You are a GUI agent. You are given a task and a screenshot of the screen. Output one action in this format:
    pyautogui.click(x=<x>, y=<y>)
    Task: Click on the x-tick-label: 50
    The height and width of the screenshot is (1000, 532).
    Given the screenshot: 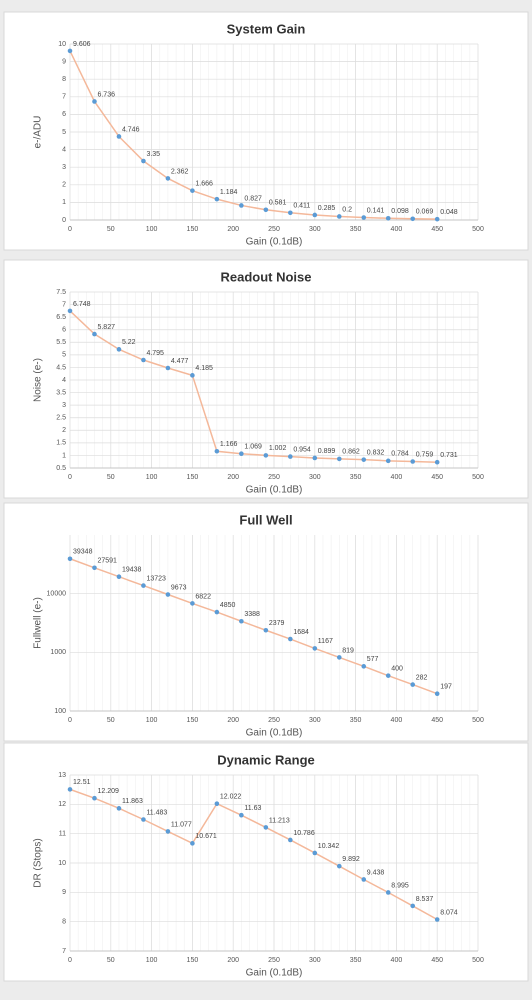 What is the action you would take?
    pyautogui.click(x=111, y=477)
    